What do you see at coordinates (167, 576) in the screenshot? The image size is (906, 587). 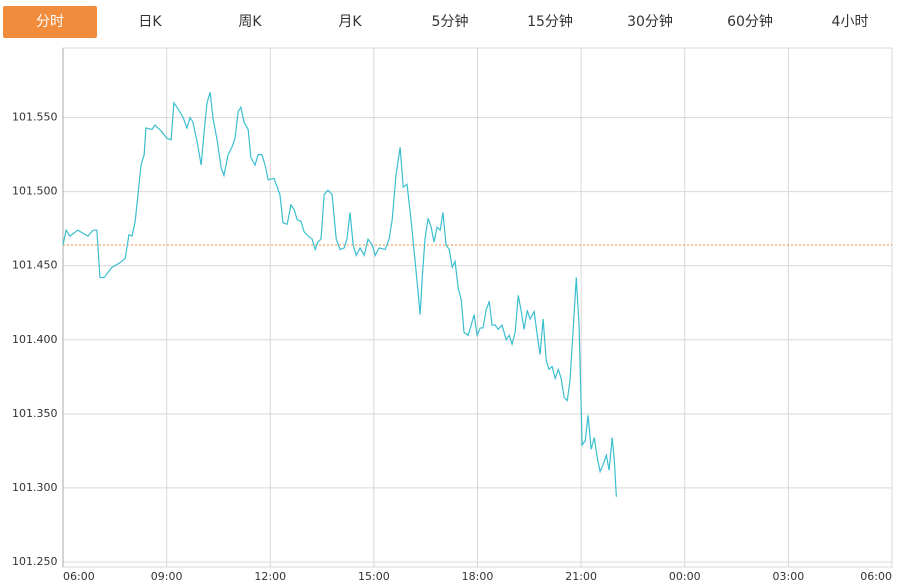 I see `x-tick-label: 09:00` at bounding box center [167, 576].